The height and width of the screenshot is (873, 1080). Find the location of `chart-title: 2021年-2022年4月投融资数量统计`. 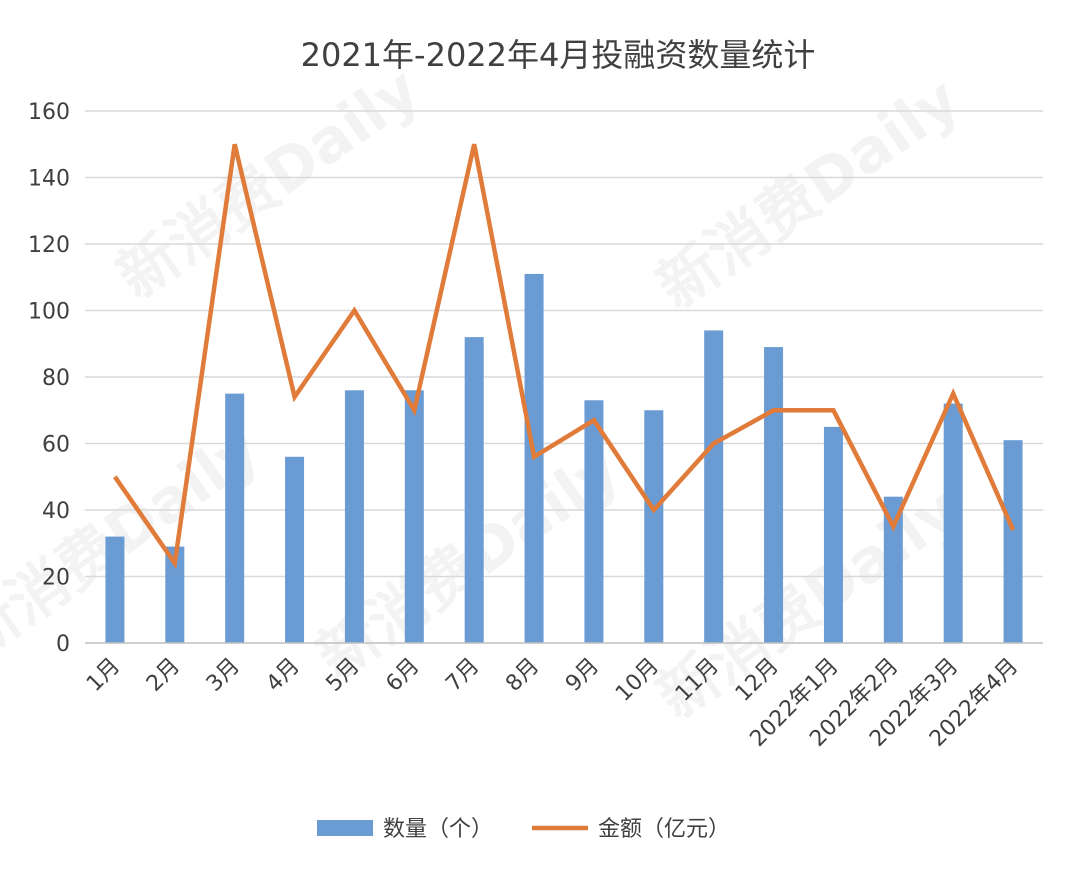

chart-title: 2021年-2022年4月投融资数量统计 is located at coordinates (558, 55).